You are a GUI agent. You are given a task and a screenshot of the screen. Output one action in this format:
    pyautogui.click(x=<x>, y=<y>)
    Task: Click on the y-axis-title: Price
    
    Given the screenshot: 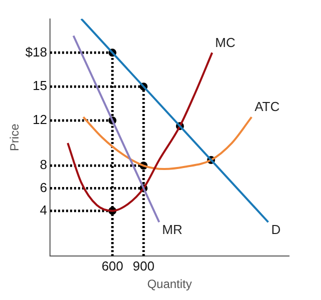 What is the action you would take?
    pyautogui.click(x=15, y=137)
    